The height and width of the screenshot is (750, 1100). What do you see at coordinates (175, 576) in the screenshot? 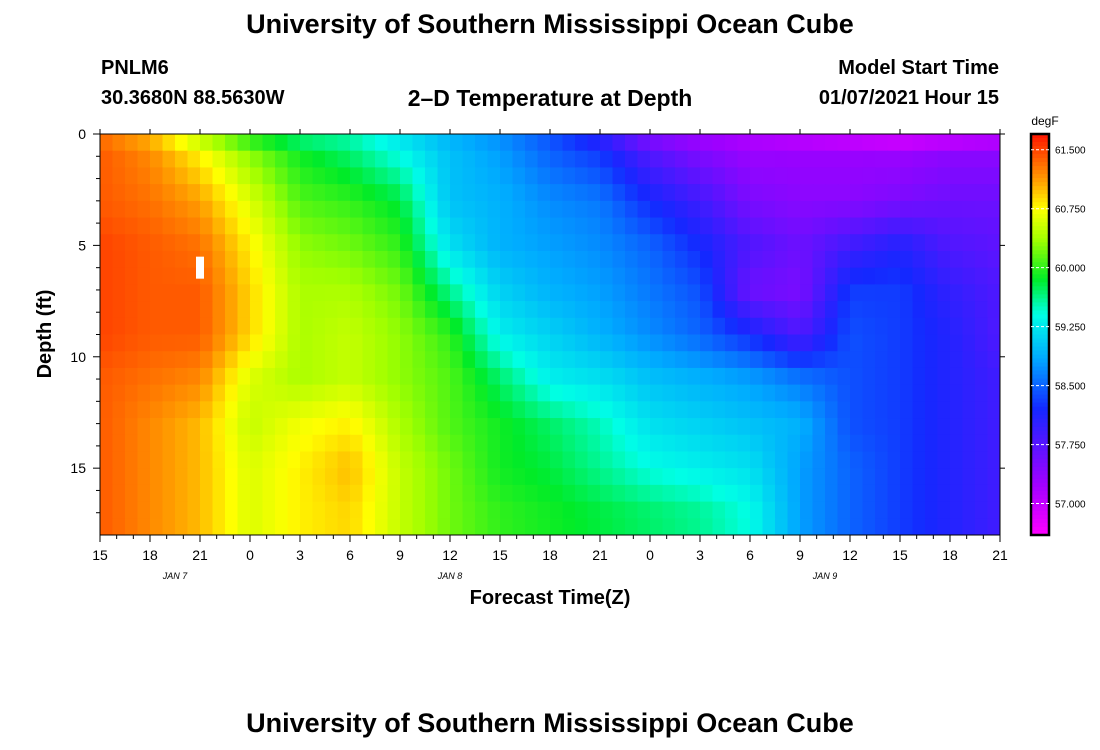
I see `date-label: JAN 7` at bounding box center [175, 576].